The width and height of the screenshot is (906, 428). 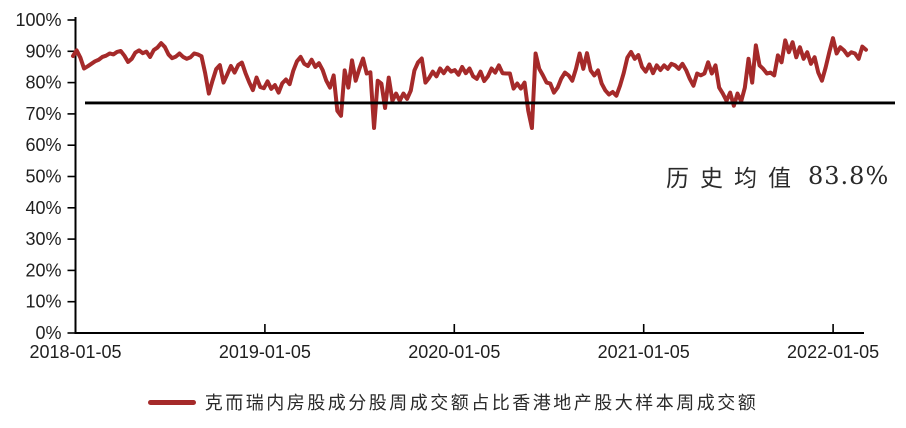 What do you see at coordinates (43, 83) in the screenshot?
I see `y-tick-label: 80%` at bounding box center [43, 83].